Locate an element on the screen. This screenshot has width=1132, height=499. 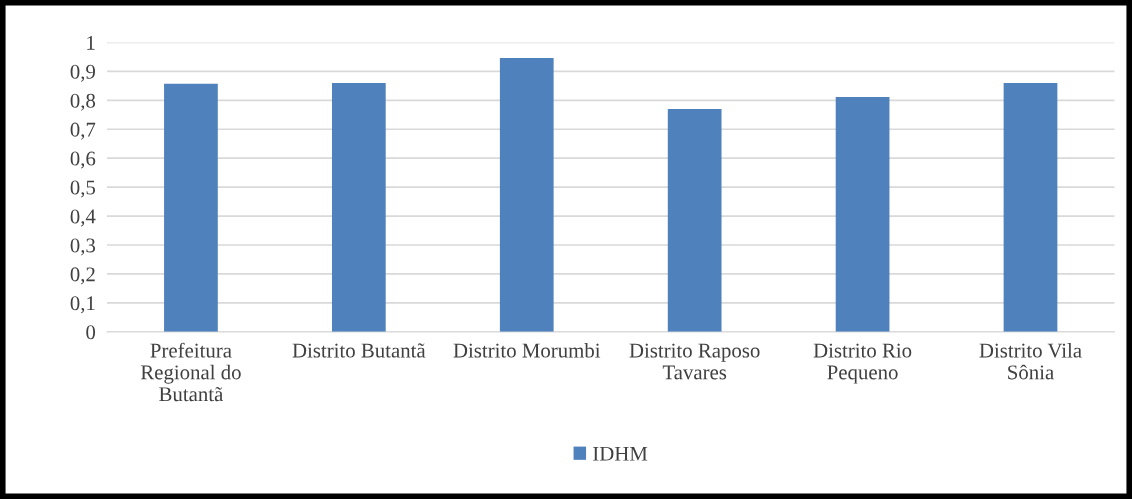
y-tick-label: 0,8 is located at coordinates (83, 102).